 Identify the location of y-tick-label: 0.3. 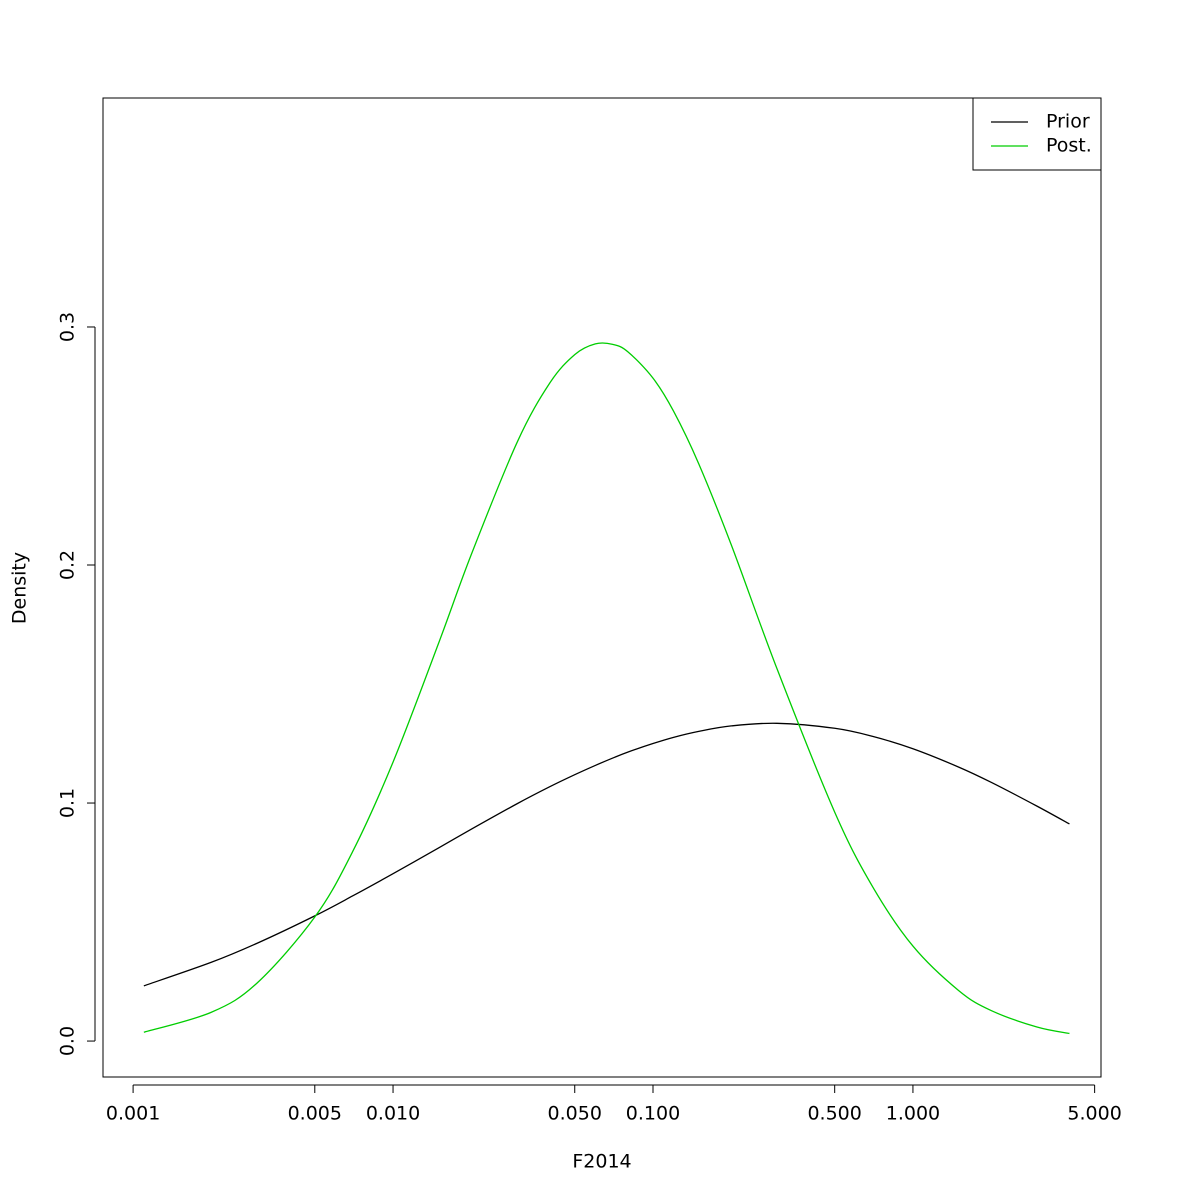
(68, 327).